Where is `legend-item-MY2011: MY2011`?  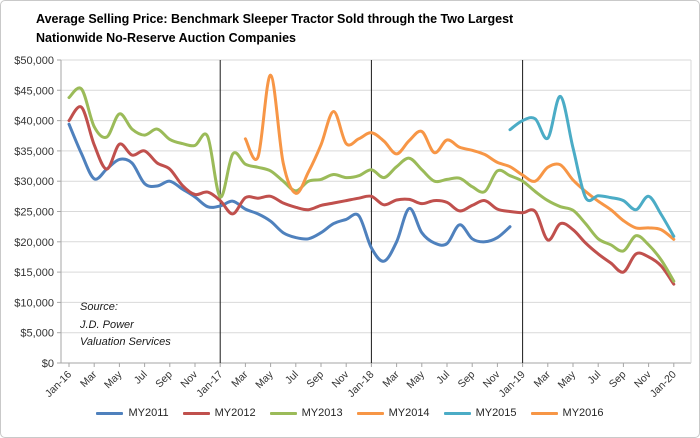 legend-item-MY2011: MY2011 is located at coordinates (132, 413).